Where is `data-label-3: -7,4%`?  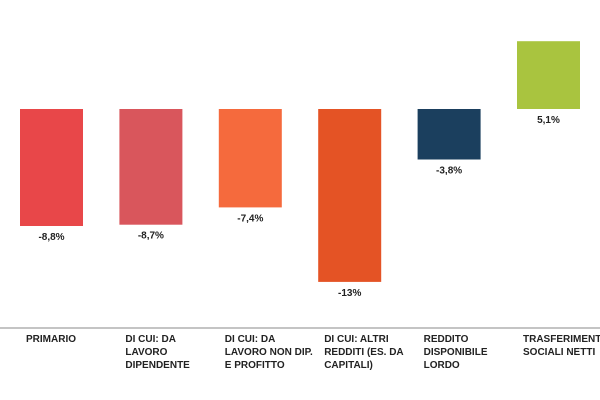
data-label-3: -7,4% is located at coordinates (250, 218).